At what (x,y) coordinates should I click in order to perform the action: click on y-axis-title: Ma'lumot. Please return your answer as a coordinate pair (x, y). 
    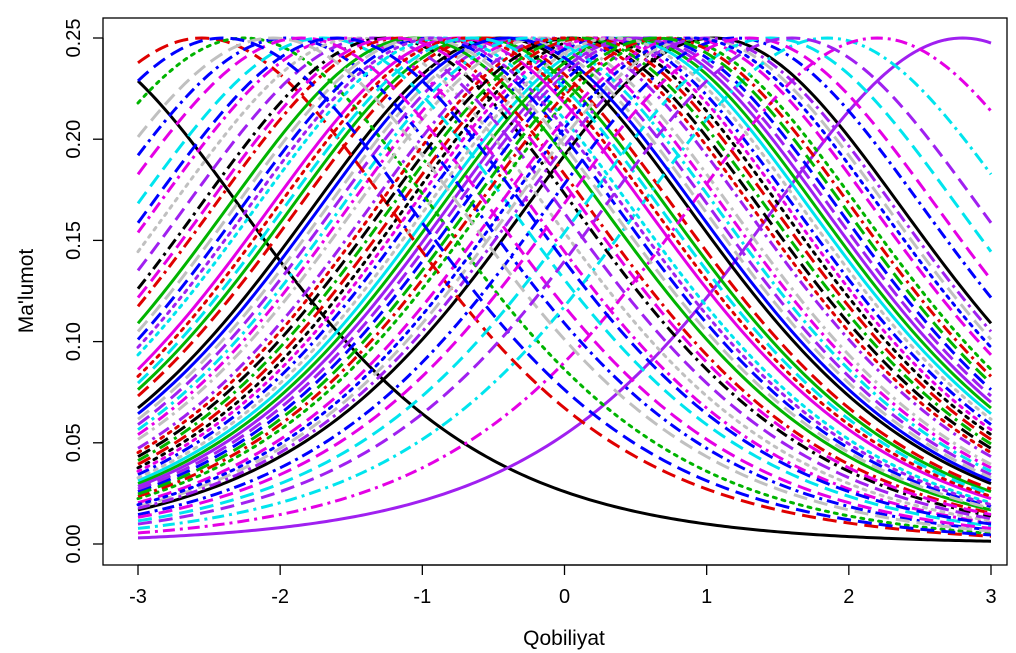
    Looking at the image, I should click on (26, 291).